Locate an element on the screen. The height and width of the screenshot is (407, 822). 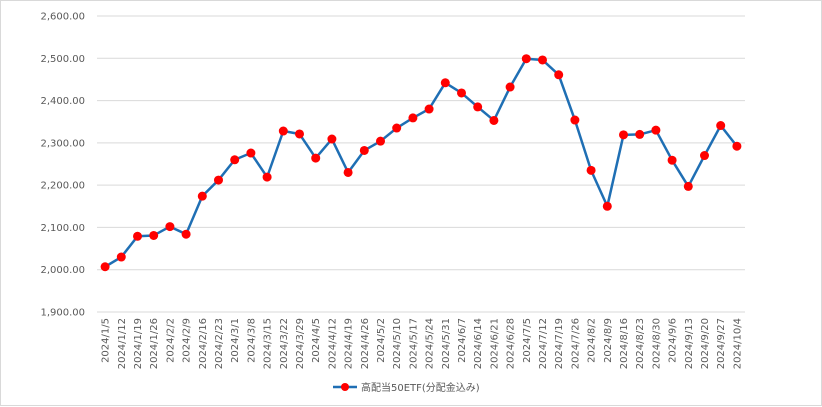
x-tick-label: 2024/9/13 is located at coordinates (689, 343).